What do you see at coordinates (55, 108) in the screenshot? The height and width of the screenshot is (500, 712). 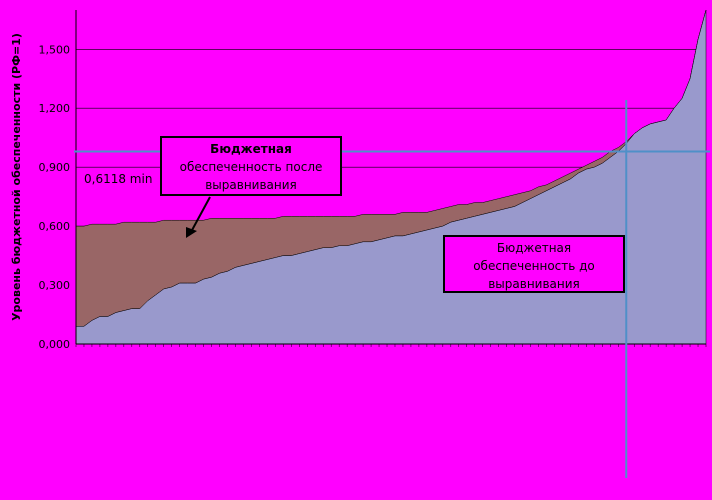 I see `y-tick-label: 1,200` at bounding box center [55, 108].